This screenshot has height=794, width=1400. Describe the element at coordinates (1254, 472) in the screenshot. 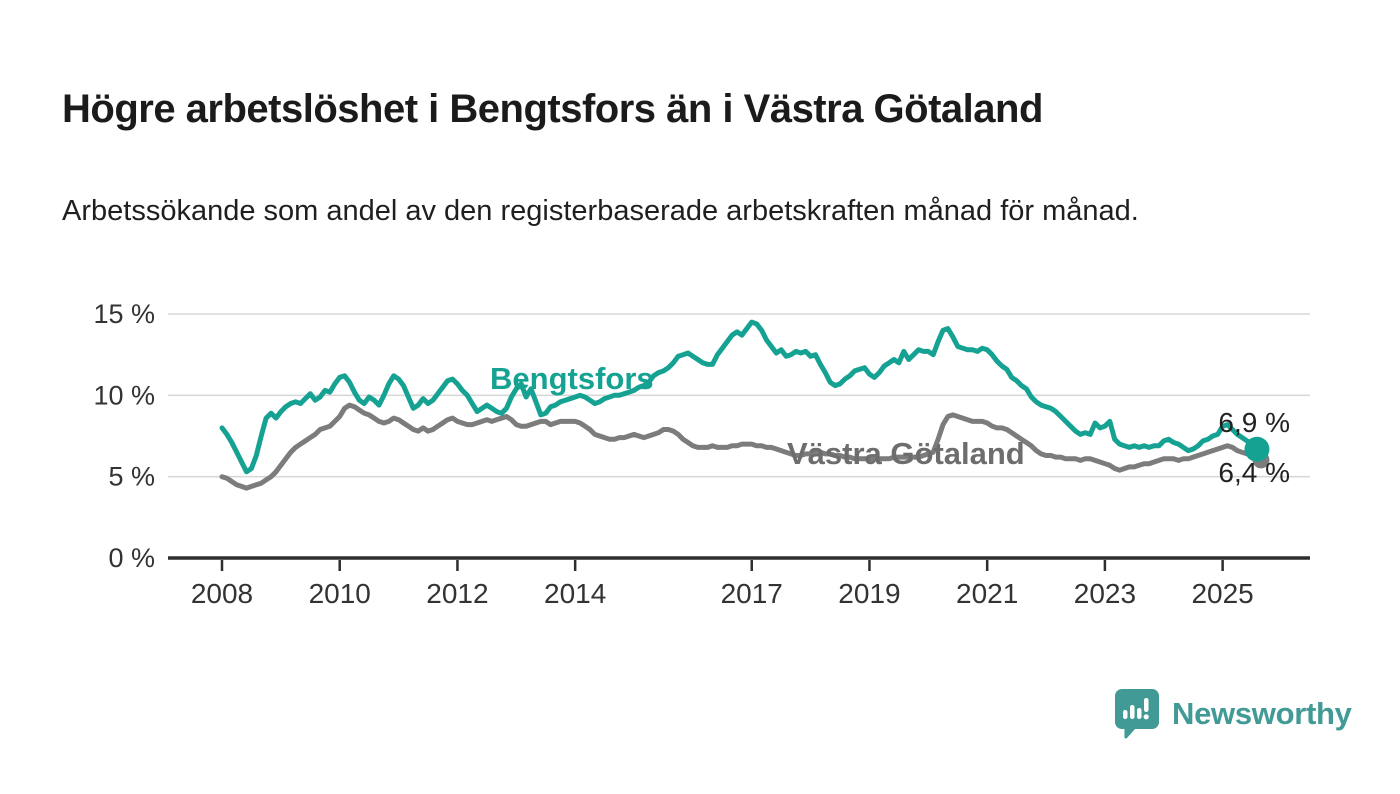

I see `end-value-label-vastra-gotaland: 6,4 %` at that location.